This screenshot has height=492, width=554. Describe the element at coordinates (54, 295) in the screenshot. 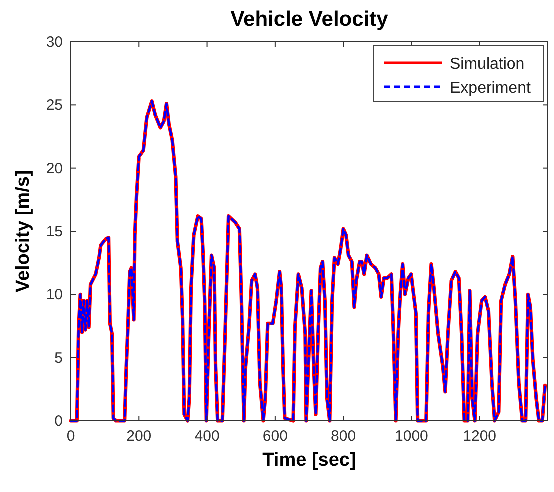

I see `y-tick-label: 10` at that location.